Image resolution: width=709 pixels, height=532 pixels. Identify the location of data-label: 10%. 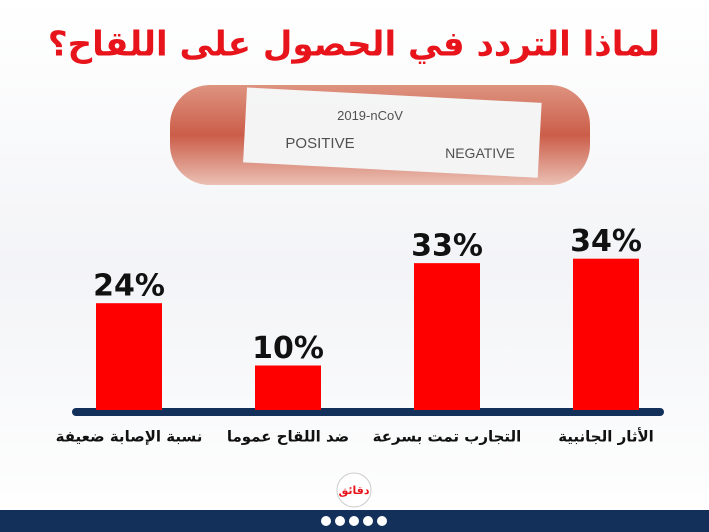
(288, 348).